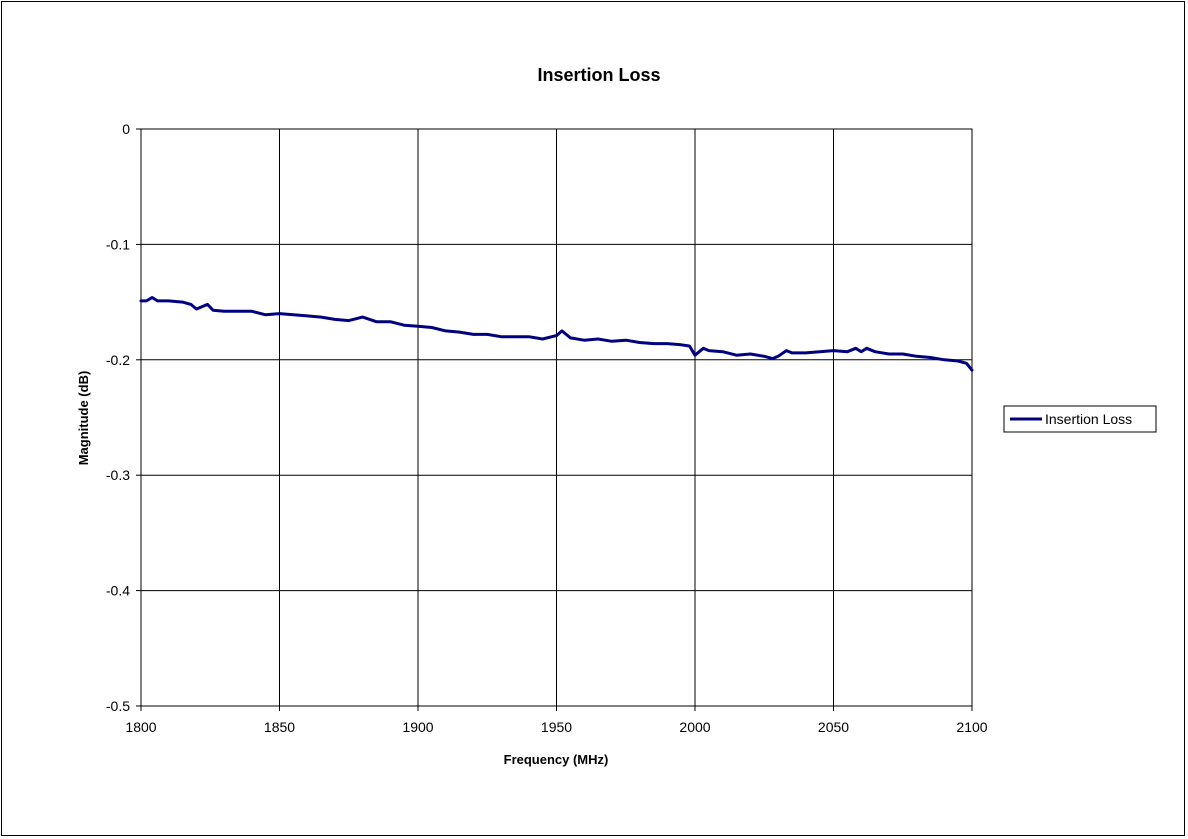  Describe the element at coordinates (1088, 419) in the screenshot. I see `legend-label: Insertion Loss` at that location.